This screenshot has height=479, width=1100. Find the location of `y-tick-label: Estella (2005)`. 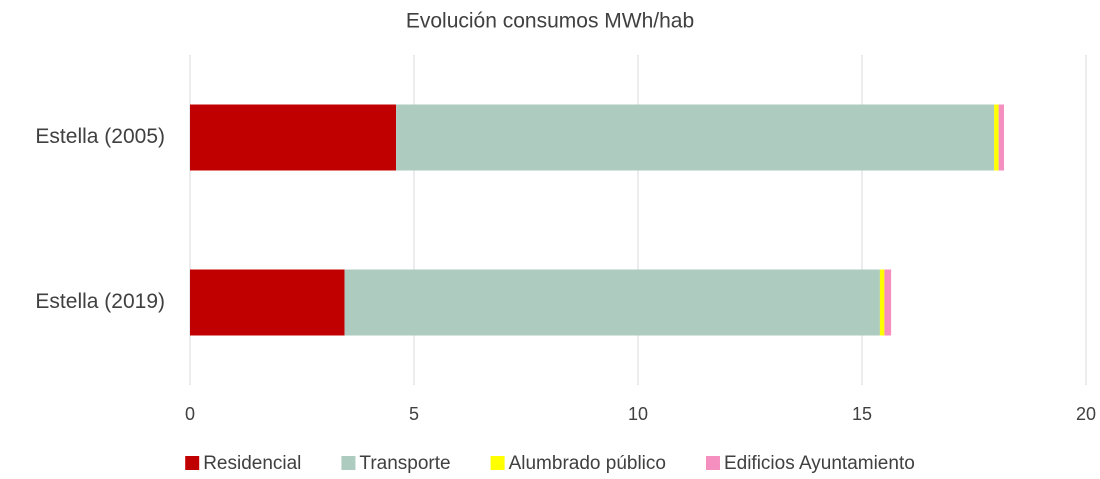

y-tick-label: Estella (2005) is located at coordinates (100, 136).